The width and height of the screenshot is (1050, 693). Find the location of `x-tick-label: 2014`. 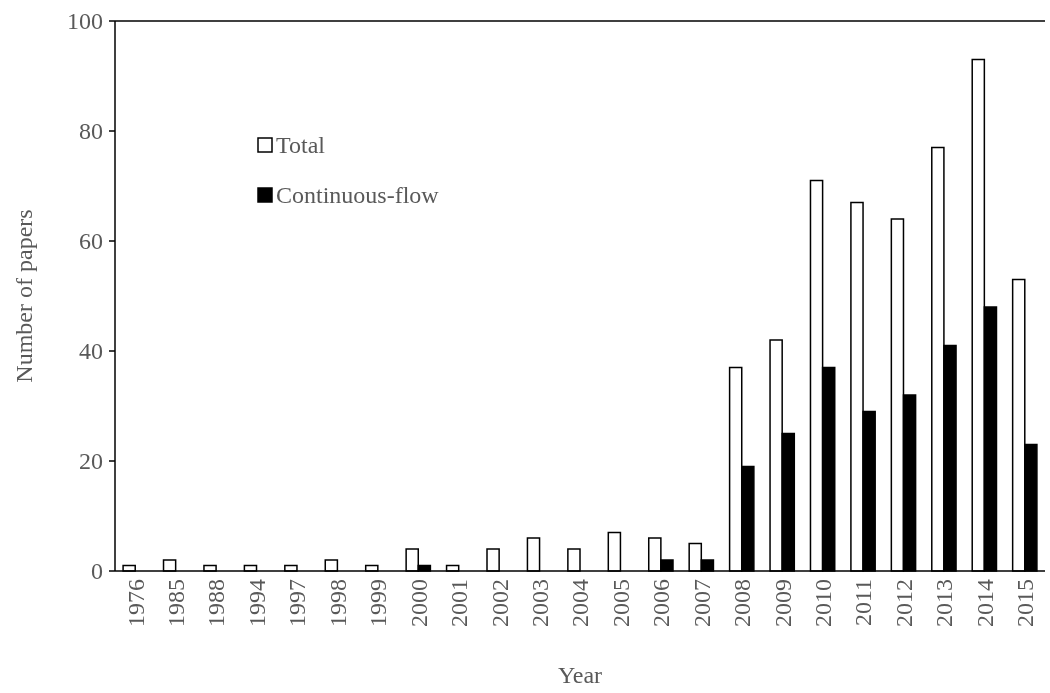

x-tick-label: 2014 is located at coordinates (984, 603).